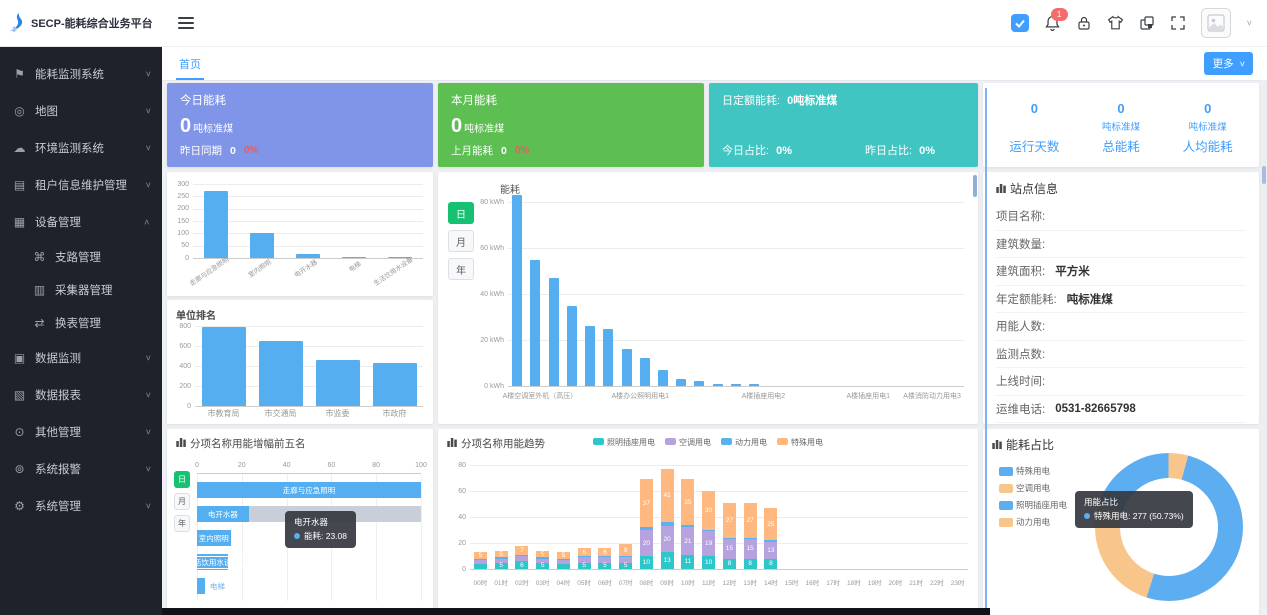 The image size is (1267, 615). What do you see at coordinates (688, 561) in the screenshot?
I see `bar-segment-照明插座用电: 11` at bounding box center [688, 561].